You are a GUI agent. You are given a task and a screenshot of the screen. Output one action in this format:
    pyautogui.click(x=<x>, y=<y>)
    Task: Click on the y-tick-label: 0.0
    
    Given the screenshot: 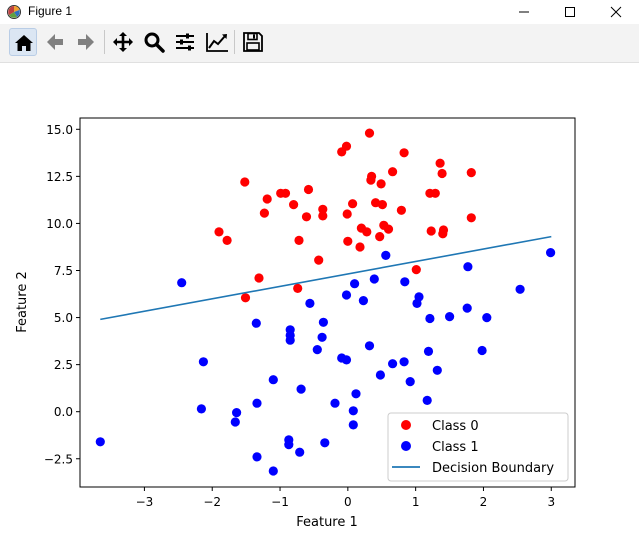 What is the action you would take?
    pyautogui.click(x=63, y=412)
    